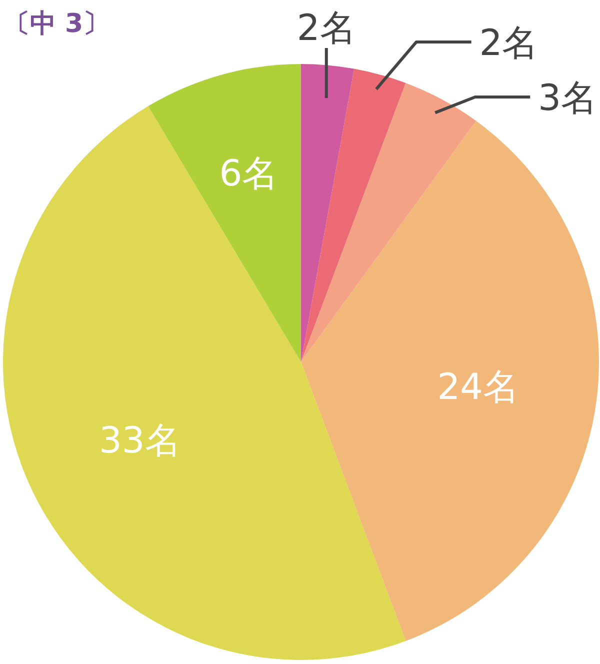  Describe the element at coordinates (478, 387) in the screenshot. I see `data-label: 24名` at that location.